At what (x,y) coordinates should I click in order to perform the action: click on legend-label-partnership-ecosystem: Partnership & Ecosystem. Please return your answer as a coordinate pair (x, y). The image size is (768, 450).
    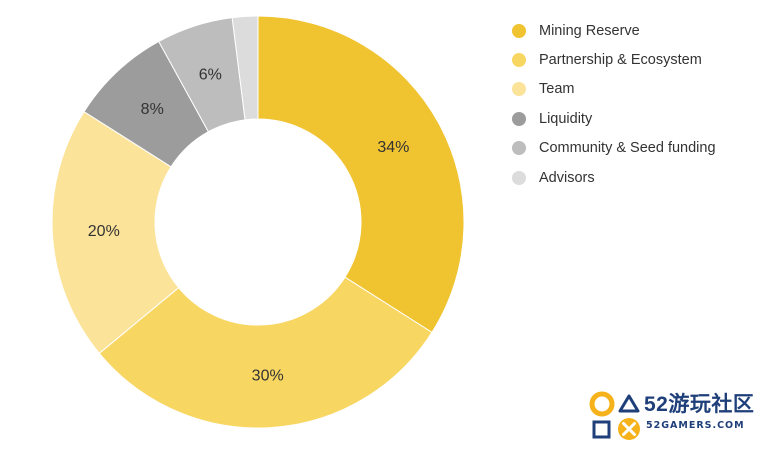
    Looking at the image, I should click on (620, 60).